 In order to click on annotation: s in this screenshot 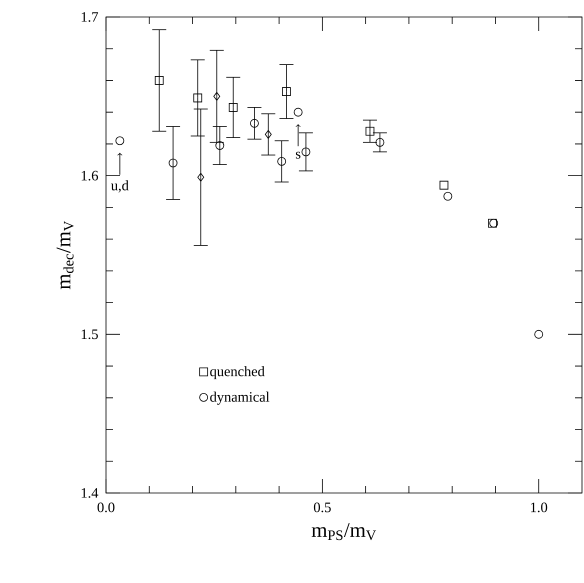, I will do `click(298, 155)`.